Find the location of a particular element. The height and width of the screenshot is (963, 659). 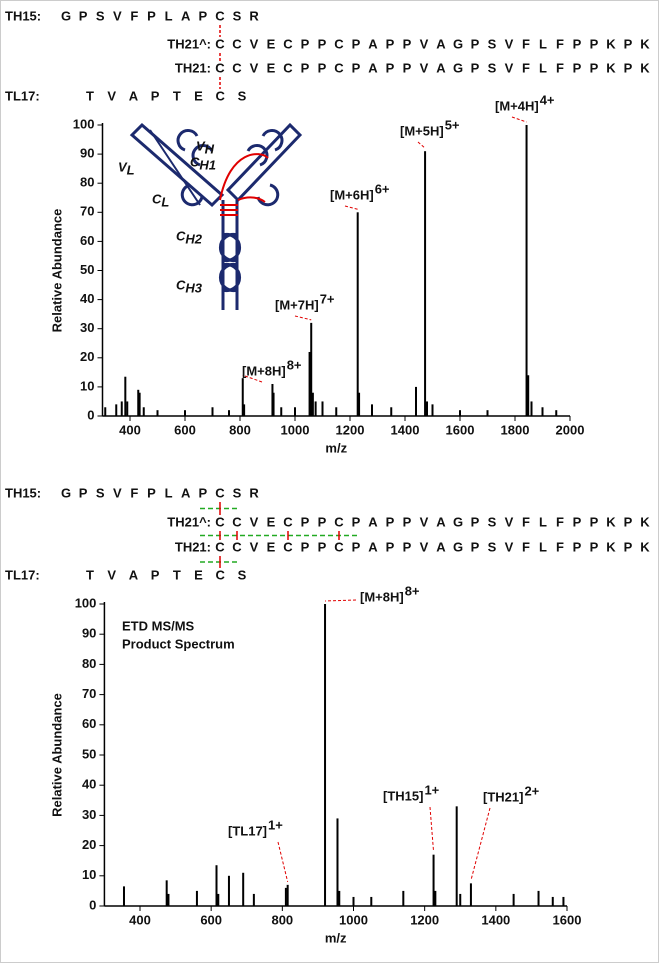

annotation-charge: 5+ is located at coordinates (452, 124).